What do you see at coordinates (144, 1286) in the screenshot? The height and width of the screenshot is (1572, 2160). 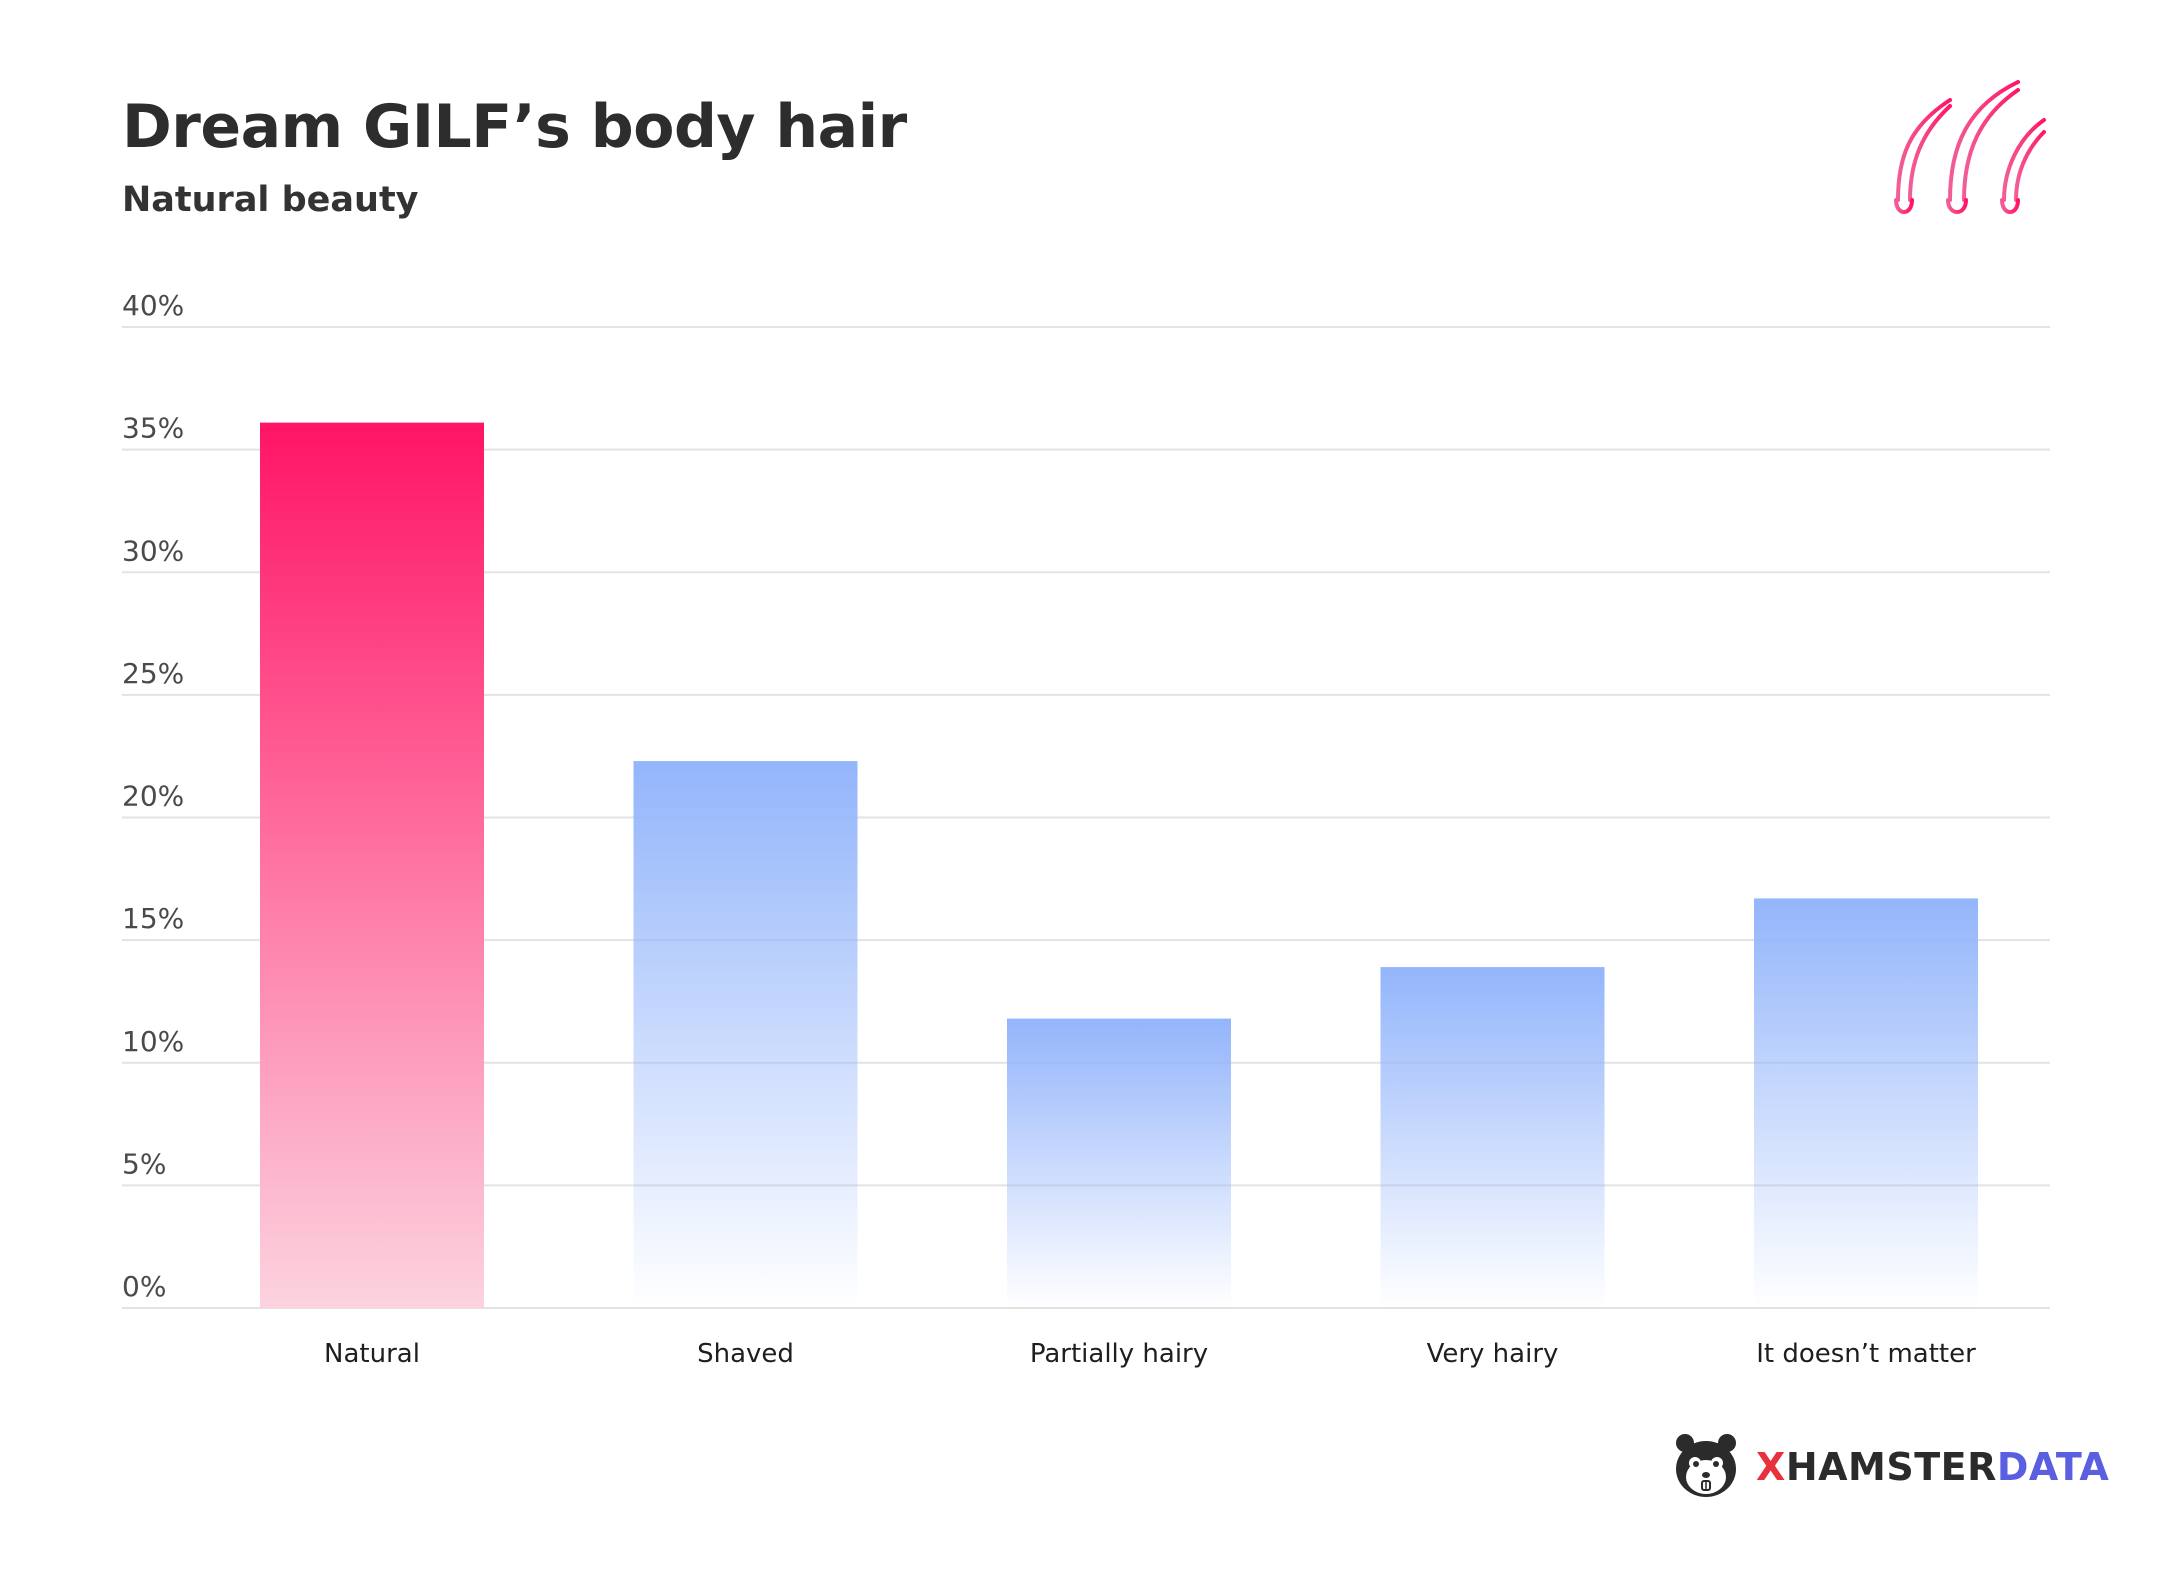 I see `y-tick-label: 0%` at bounding box center [144, 1286].